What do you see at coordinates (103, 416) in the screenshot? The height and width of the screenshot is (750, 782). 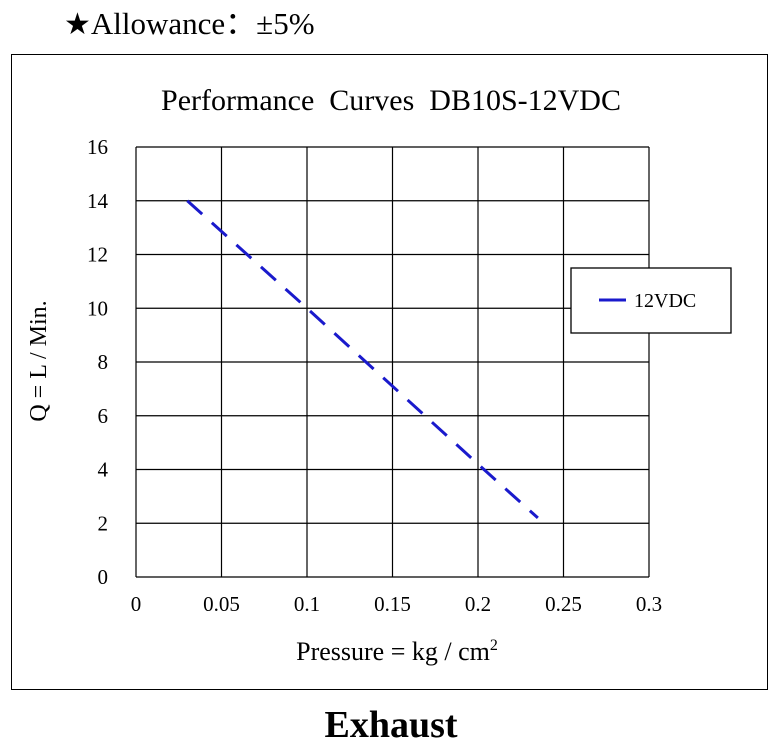 I see `y-tick-label: 6` at bounding box center [103, 416].